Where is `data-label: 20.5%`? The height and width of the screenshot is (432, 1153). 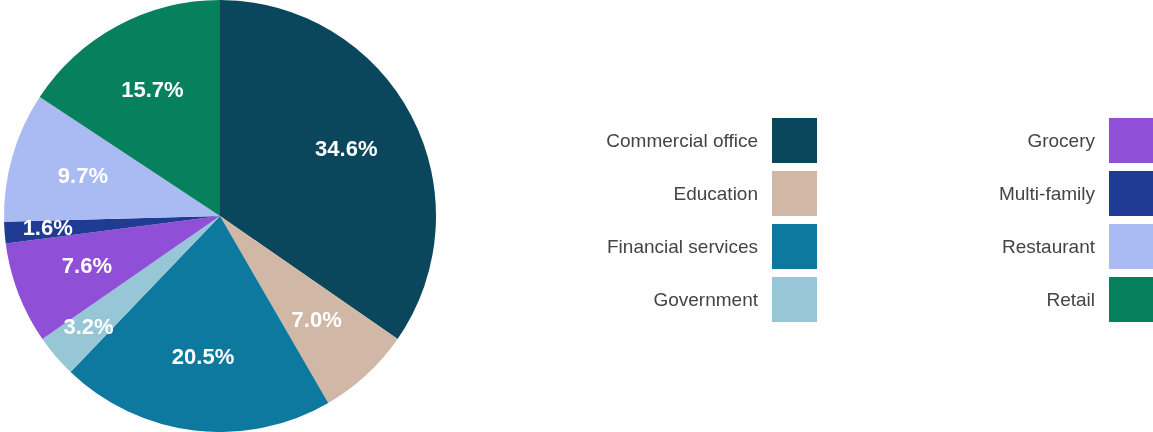 data-label: 20.5% is located at coordinates (203, 356).